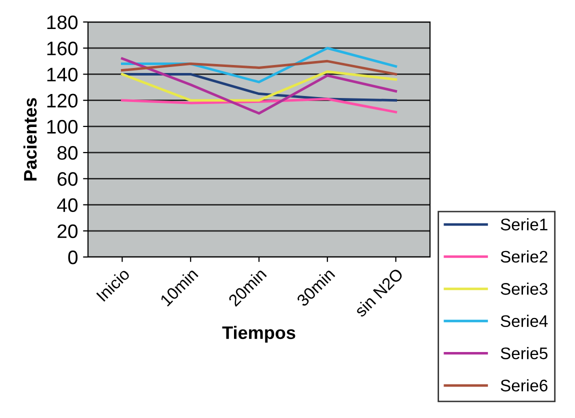 The image size is (575, 418). I want to click on legend-label: Serie1, so click(524, 224).